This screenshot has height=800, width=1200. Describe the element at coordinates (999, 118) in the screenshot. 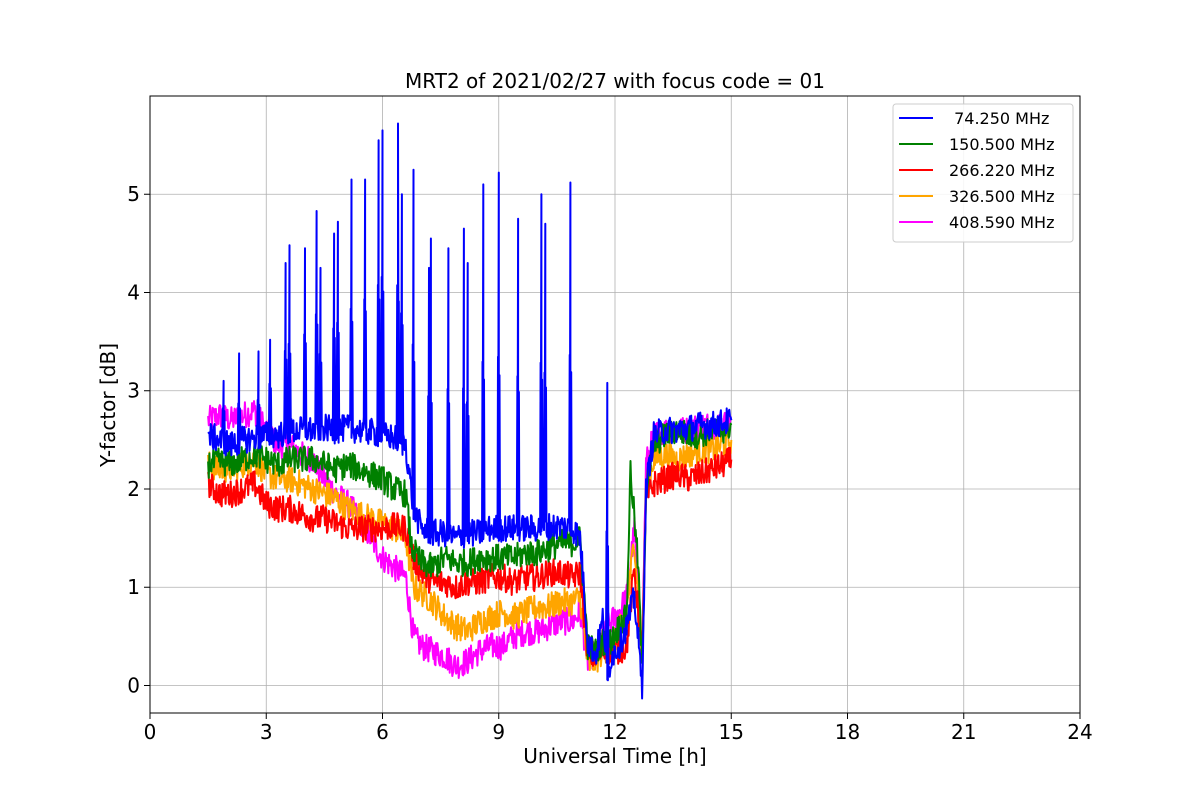

I see `legend-label: 74.250 MHz` at that location.